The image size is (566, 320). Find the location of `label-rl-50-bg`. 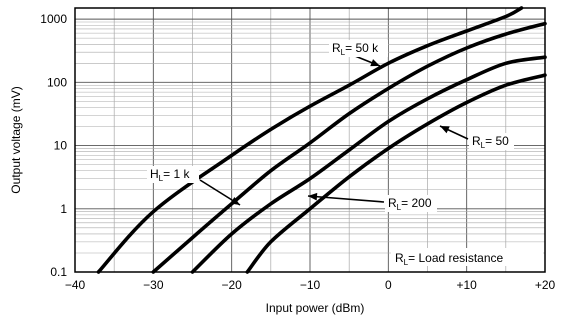

label-rl-50-bg is located at coordinates (491, 141).